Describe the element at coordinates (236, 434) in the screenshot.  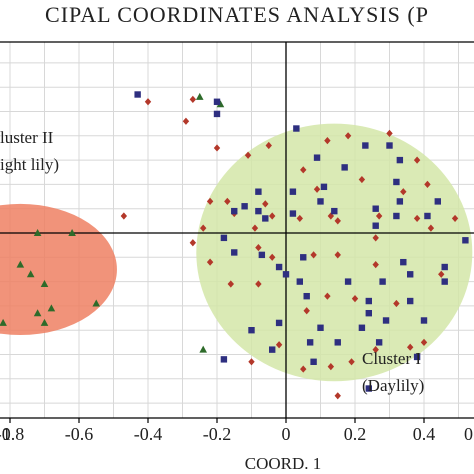
I see `x-tick-labels: 1-0.8 -0.6 -0.4 -0.2 0 0.2 0.4 0` at that location.